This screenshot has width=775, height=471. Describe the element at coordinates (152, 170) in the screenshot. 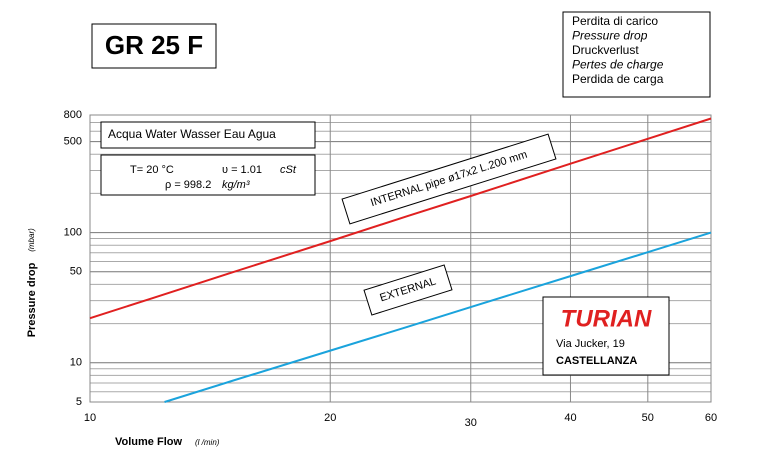

I see `temperature: T= 20 °C` at that location.